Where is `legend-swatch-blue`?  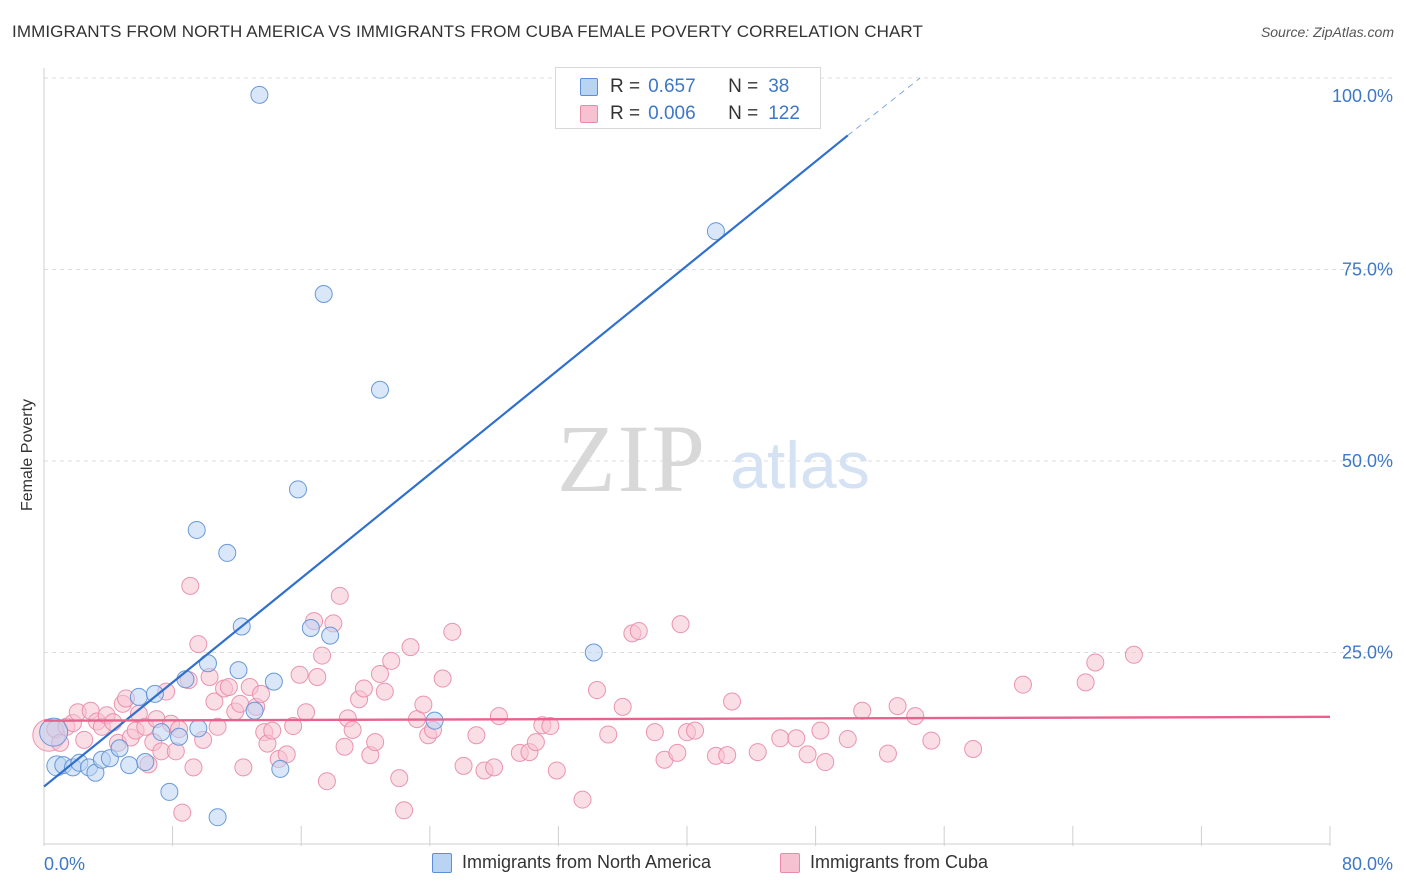
legend-swatch-blue is located at coordinates (589, 87).